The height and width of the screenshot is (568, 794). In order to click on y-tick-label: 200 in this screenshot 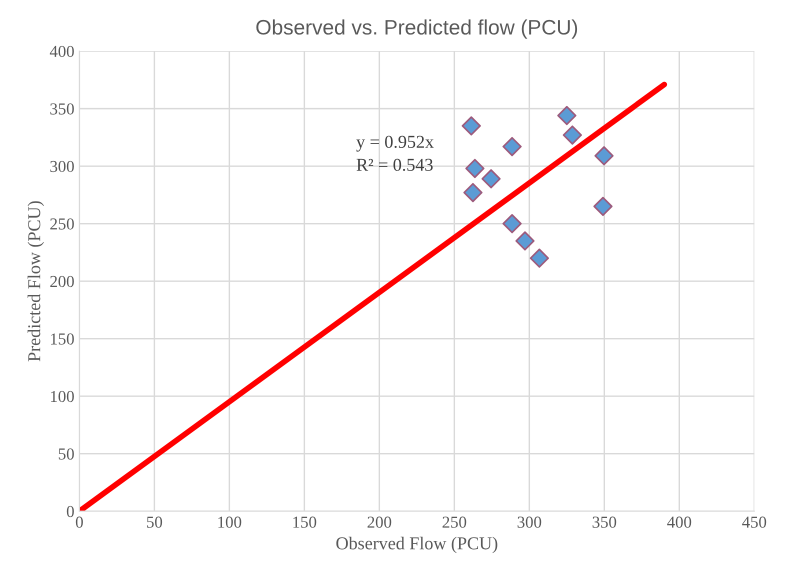, I will do `click(62, 282)`.